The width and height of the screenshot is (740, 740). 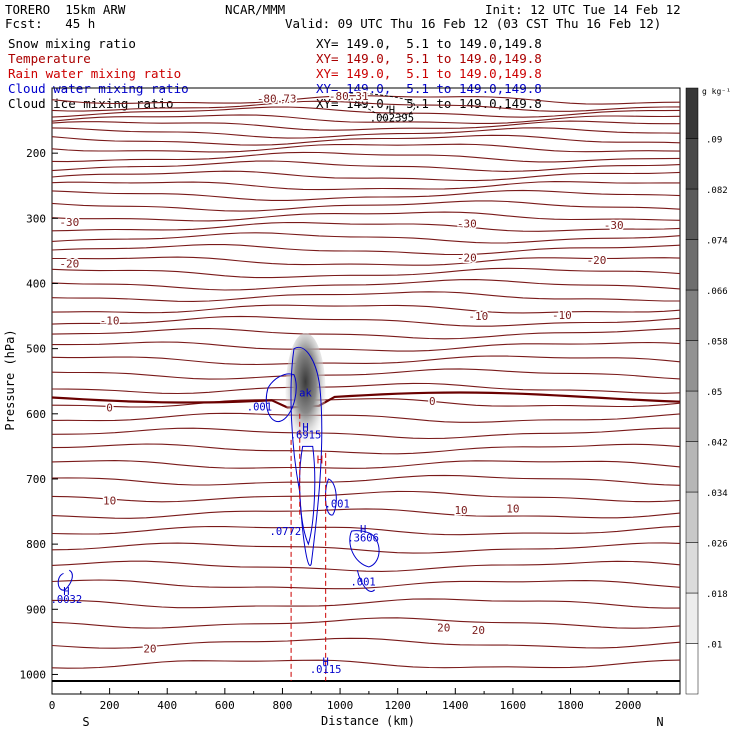 I want to click on x-tick-label: 600, so click(x=225, y=705).